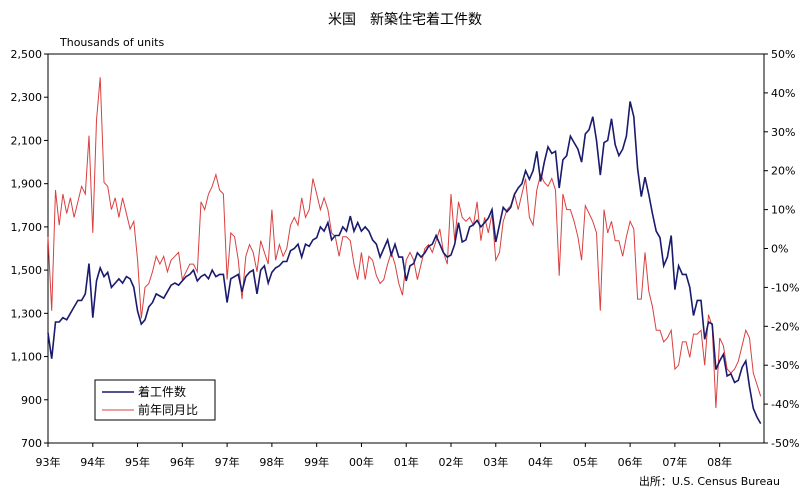 Image resolution: width=810 pixels, height=493 pixels. I want to click on left-tick-label: 1,500, so click(27, 270).